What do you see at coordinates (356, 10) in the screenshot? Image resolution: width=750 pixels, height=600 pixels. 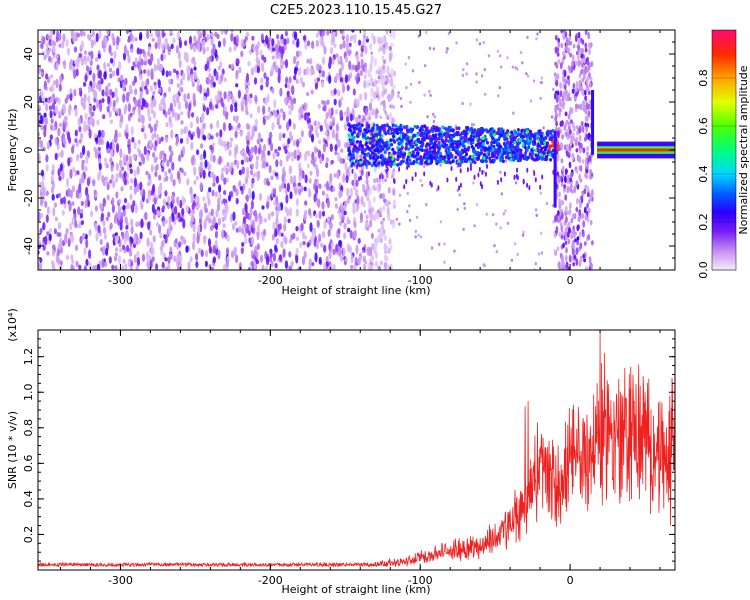 I see `figure-title: C2E5.2023.110.15.45.G27` at bounding box center [356, 10].